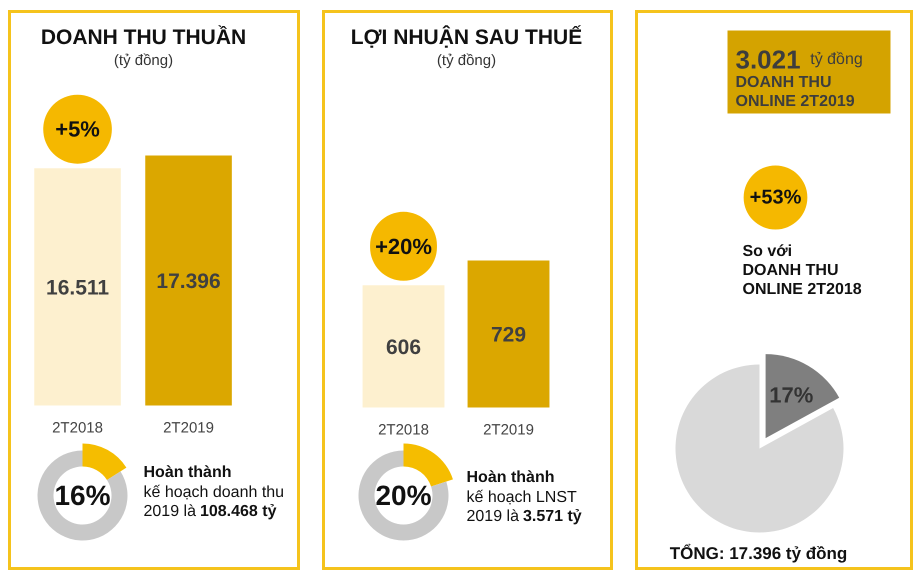  I want to click on text: +53%, so click(776, 197).